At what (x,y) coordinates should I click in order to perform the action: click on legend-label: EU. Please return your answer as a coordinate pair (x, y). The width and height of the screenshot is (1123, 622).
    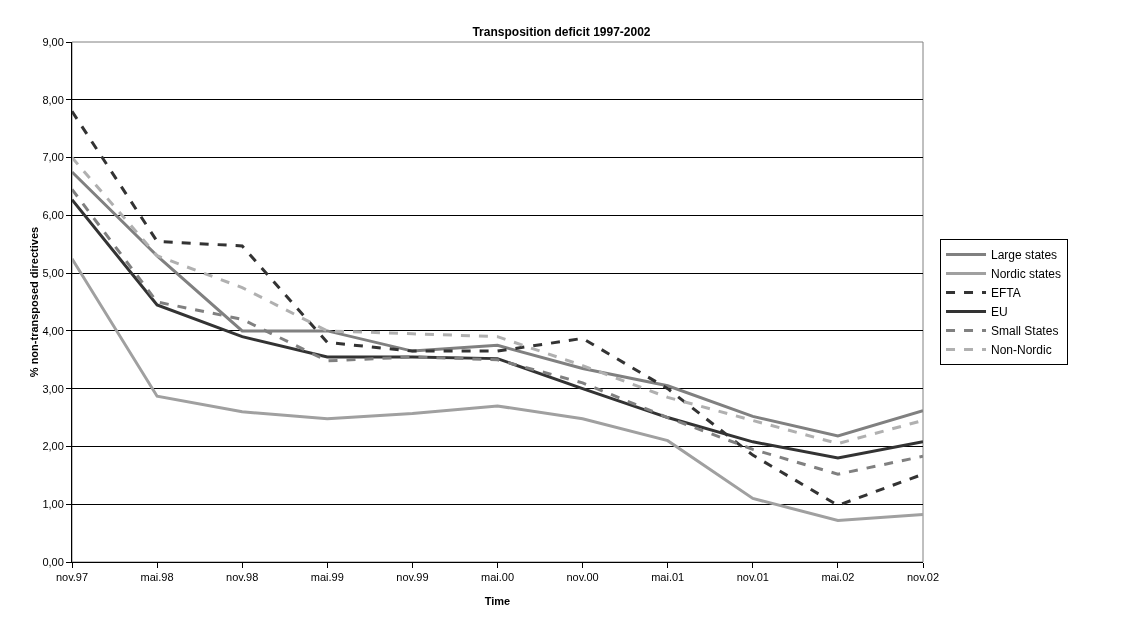
    Looking at the image, I should click on (999, 312).